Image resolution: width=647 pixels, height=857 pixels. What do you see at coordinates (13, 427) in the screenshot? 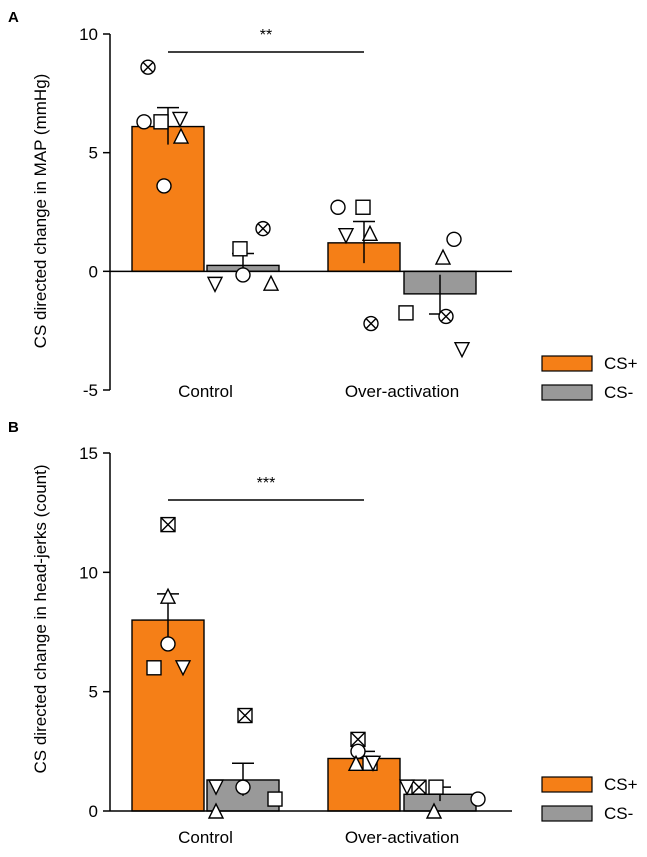
I see `panel-label-b: B` at bounding box center [13, 427].